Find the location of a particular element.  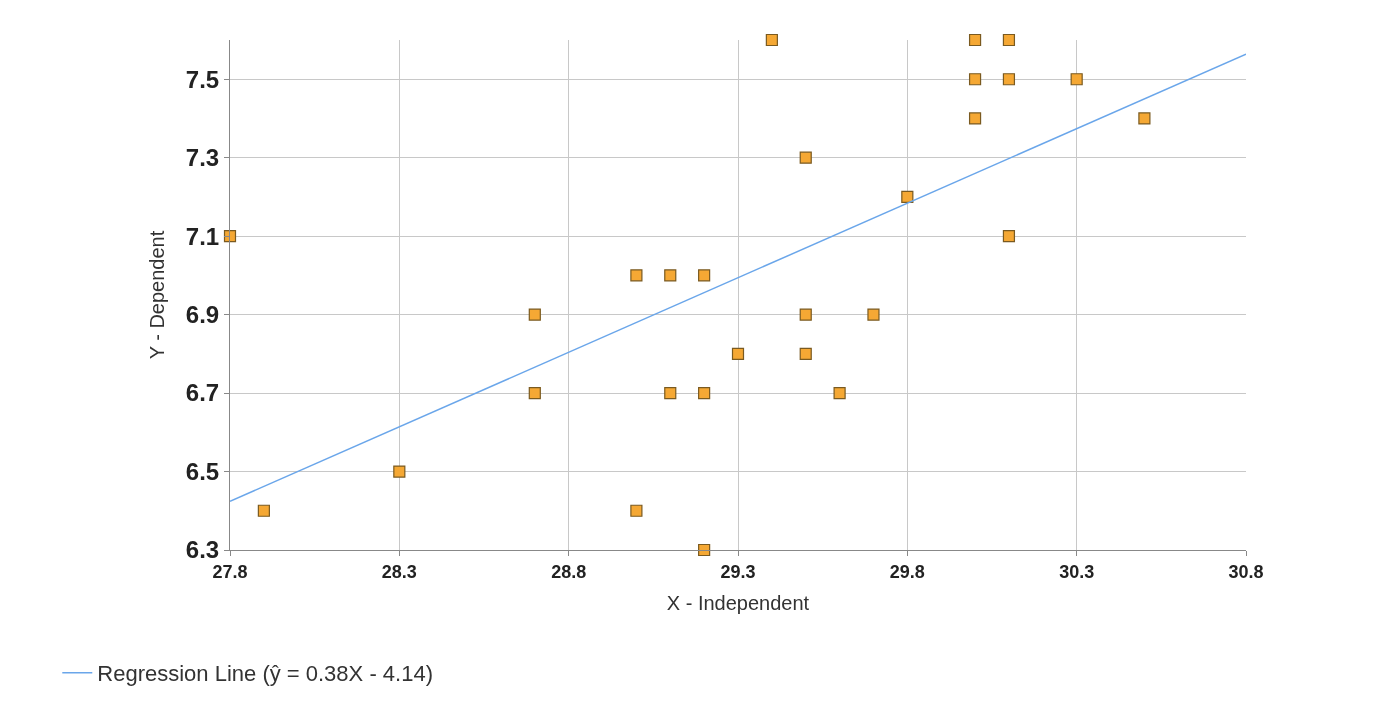

y-tick-label: 7.1 is located at coordinates (202, 236).